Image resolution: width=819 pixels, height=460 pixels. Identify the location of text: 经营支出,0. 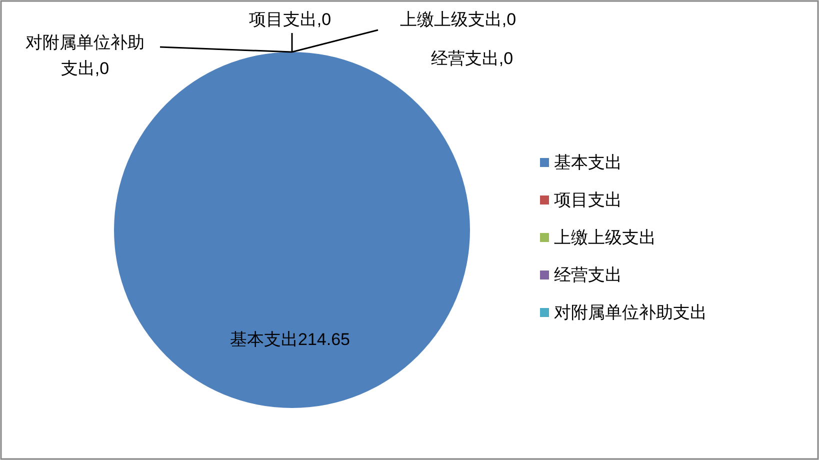
(472, 58).